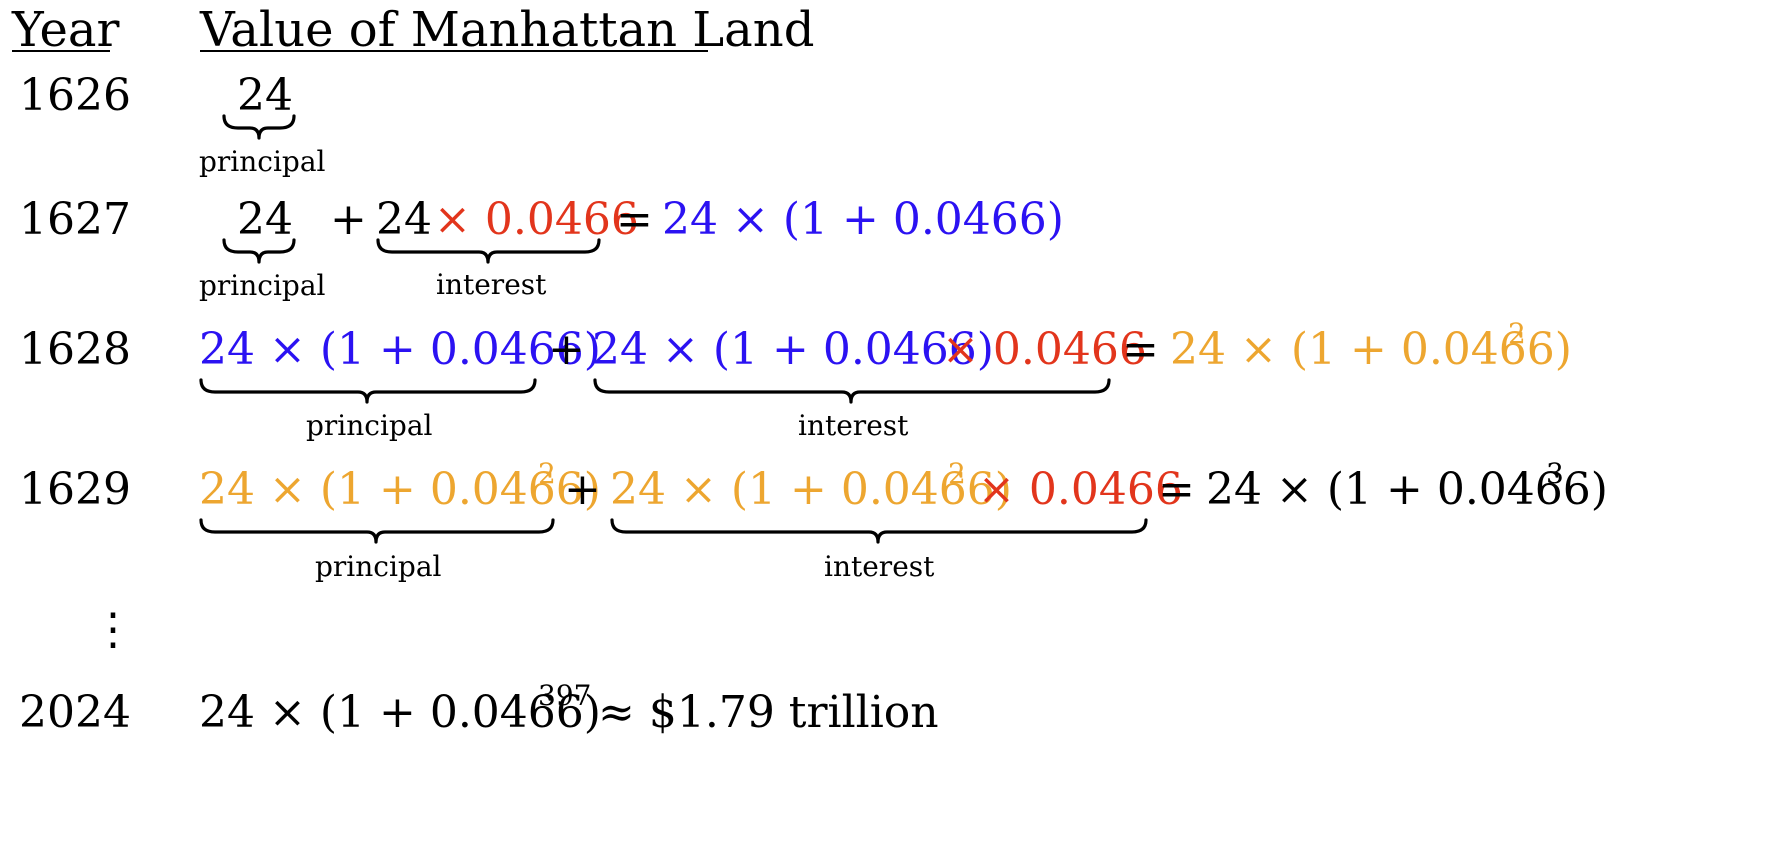 The height and width of the screenshot is (844, 1778). I want to click on label-interest-1629: interest, so click(879, 566).